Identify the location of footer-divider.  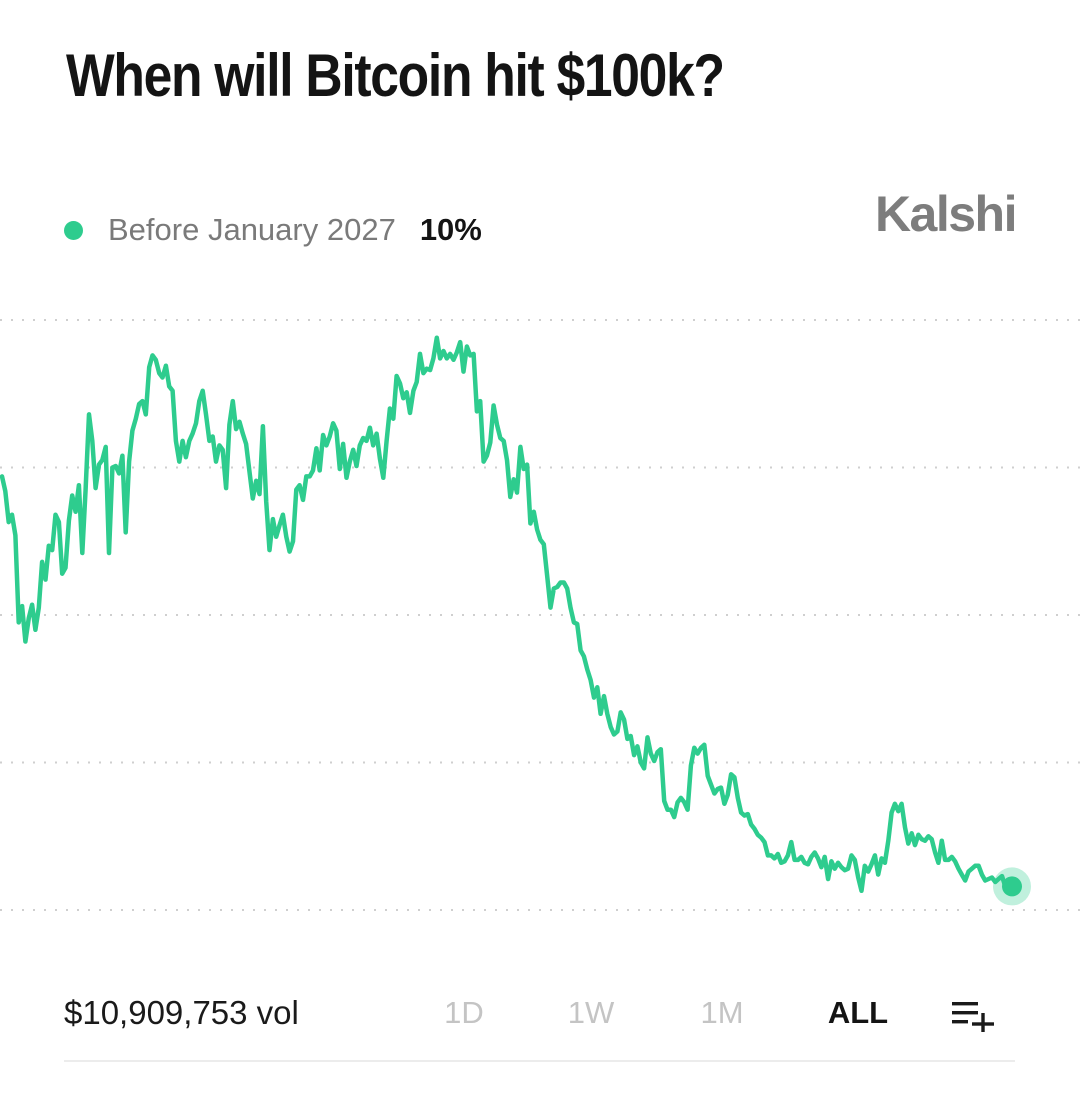
(539, 1061).